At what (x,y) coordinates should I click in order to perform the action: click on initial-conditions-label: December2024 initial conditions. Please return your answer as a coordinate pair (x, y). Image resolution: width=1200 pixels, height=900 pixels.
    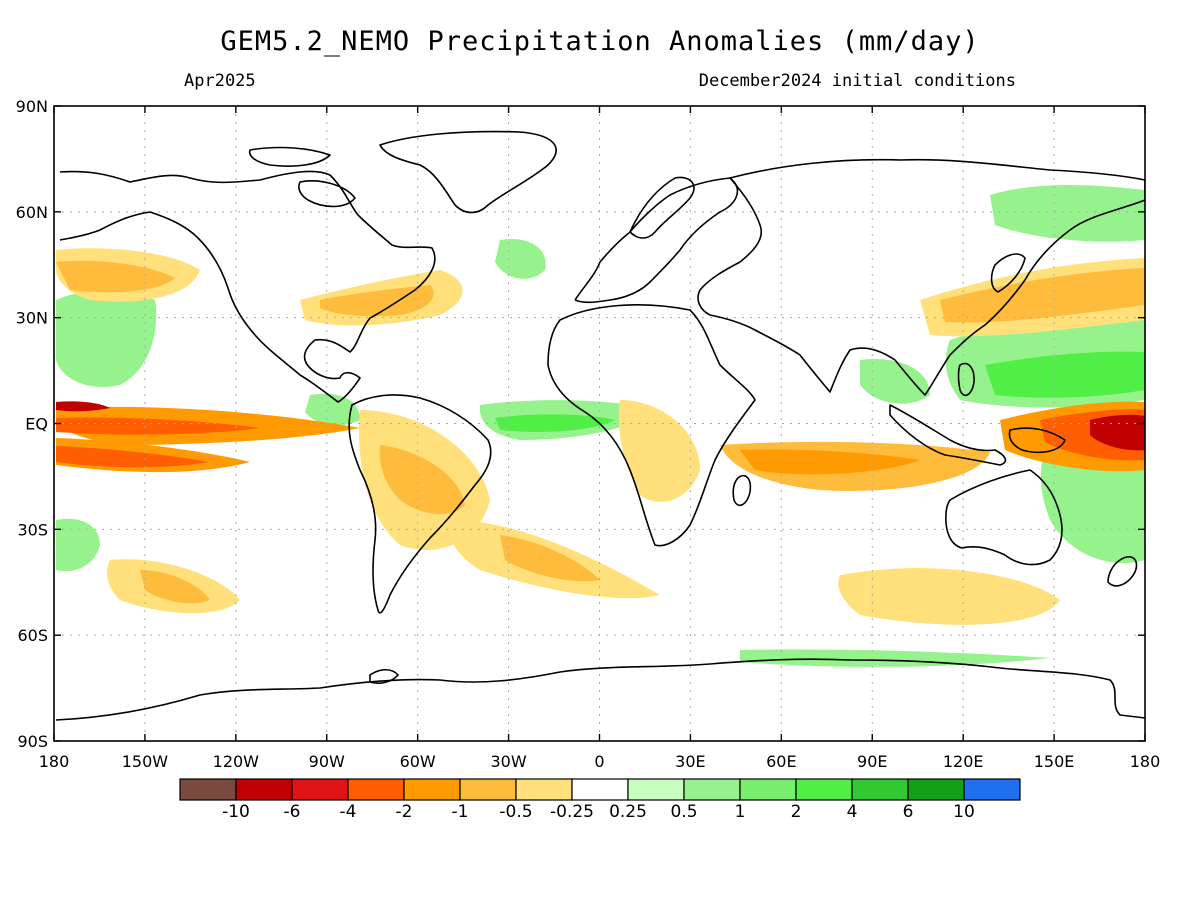
    Looking at the image, I should click on (857, 81).